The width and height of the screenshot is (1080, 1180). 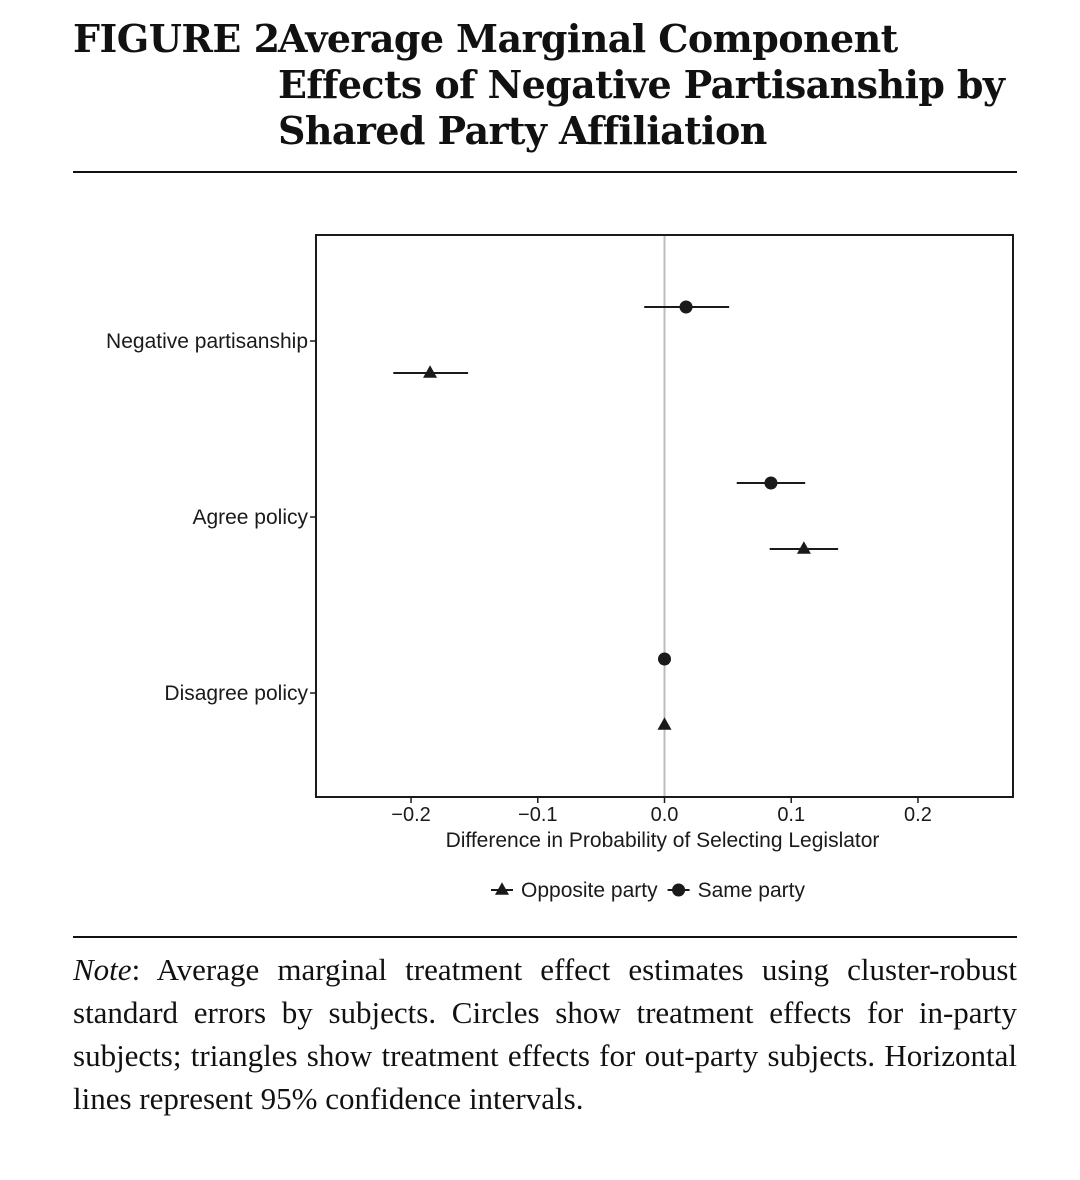 I want to click on figure-label: FIGURE 2, so click(x=176, y=38).